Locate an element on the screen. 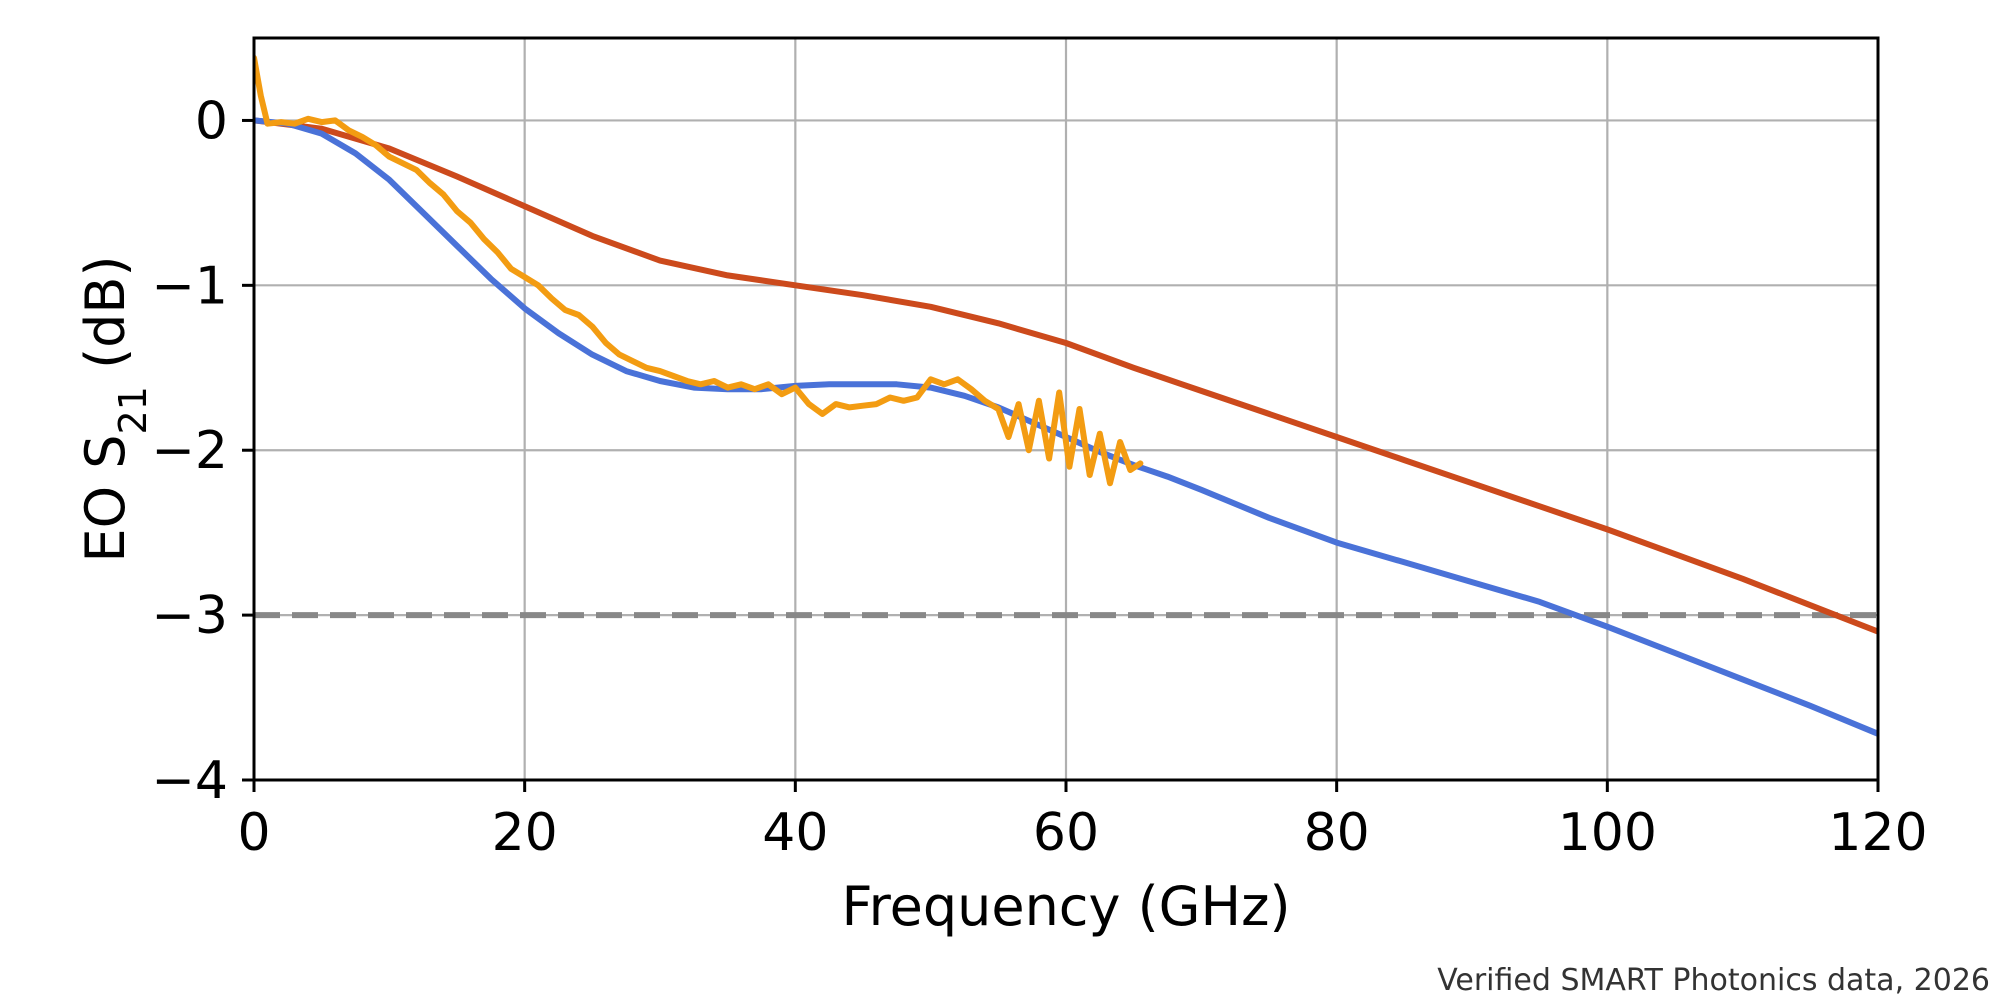 This screenshot has height=1000, width=2000. x-tick-label: 60 is located at coordinates (1066, 833).